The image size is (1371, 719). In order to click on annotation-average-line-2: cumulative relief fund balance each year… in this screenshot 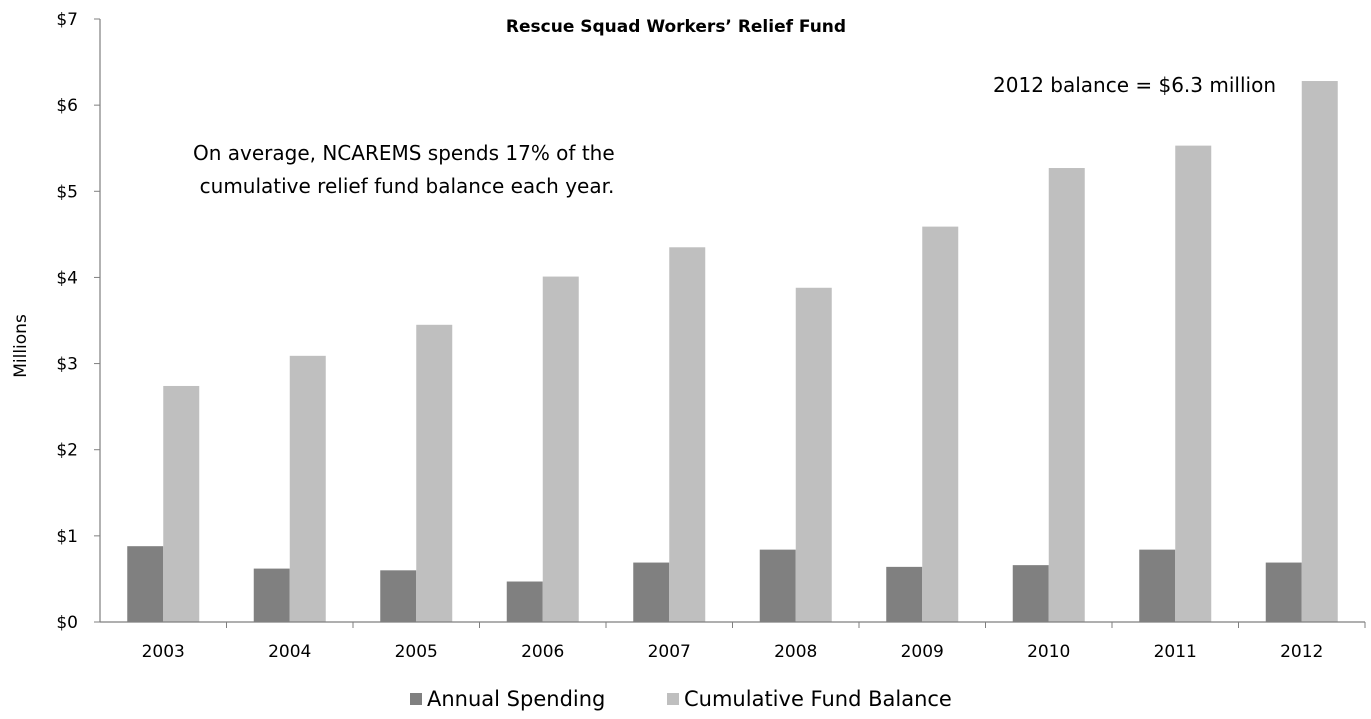, I will do `click(407, 186)`.